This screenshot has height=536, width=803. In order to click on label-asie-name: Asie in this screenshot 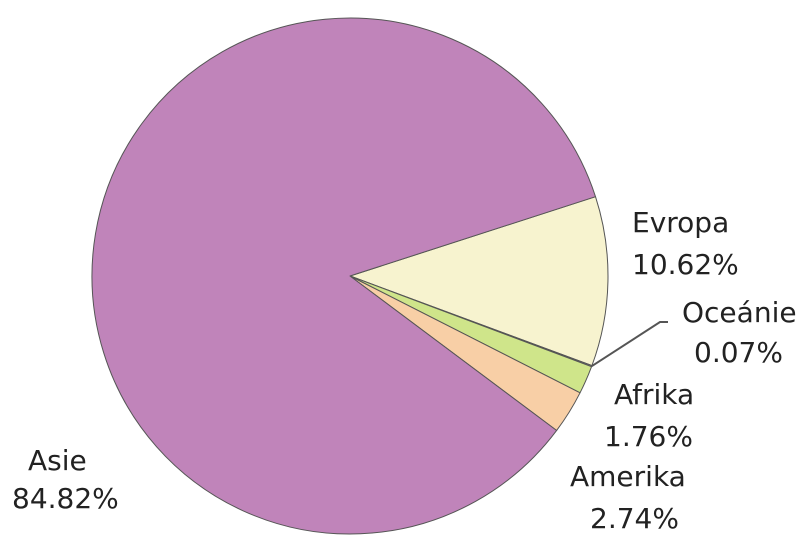, I will do `click(57, 460)`.